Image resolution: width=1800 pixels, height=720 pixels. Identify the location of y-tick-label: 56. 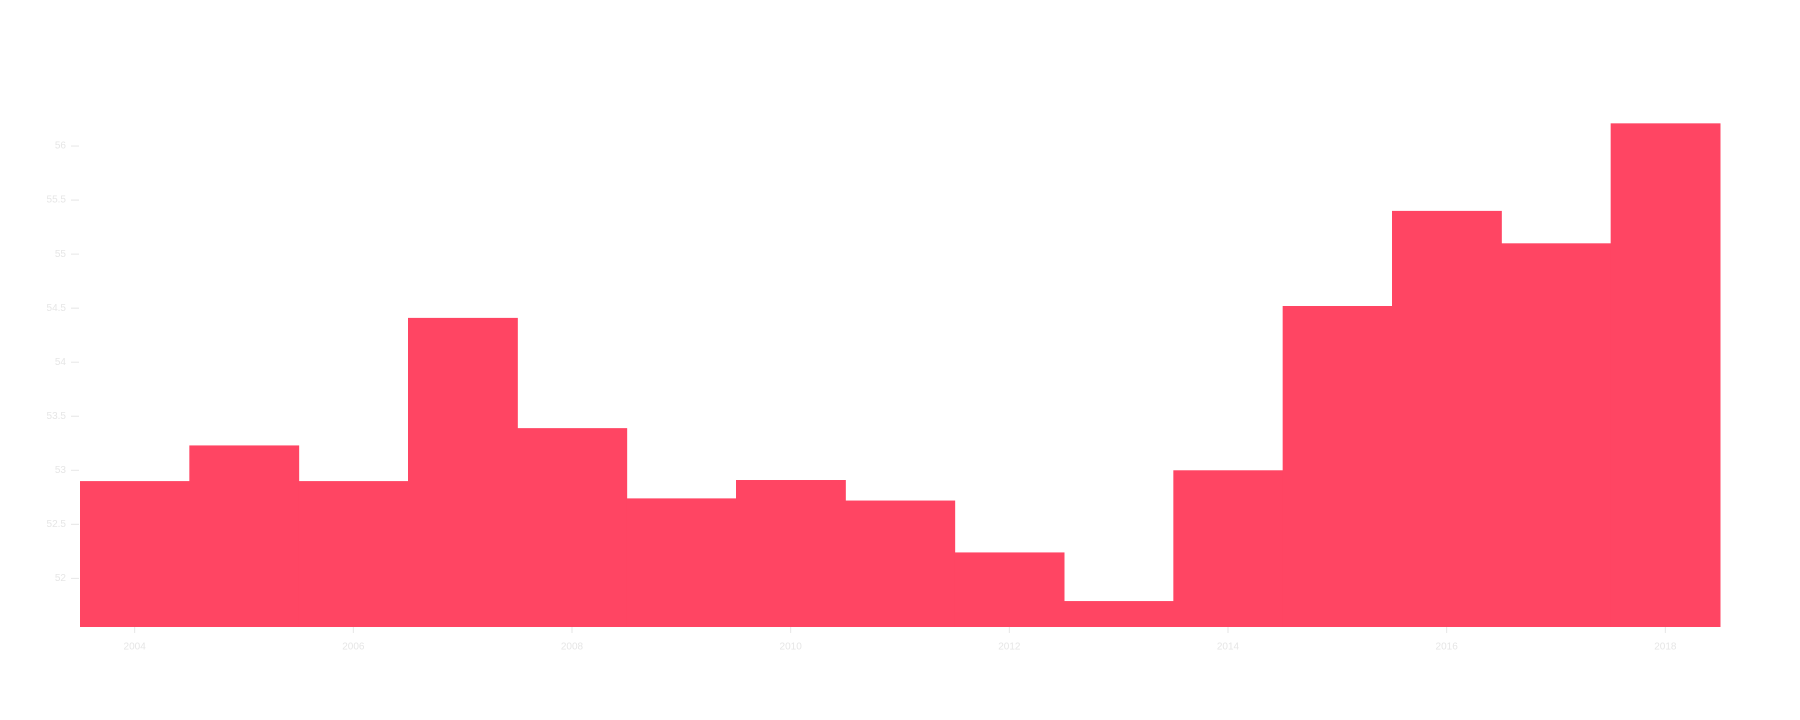
(61, 146).